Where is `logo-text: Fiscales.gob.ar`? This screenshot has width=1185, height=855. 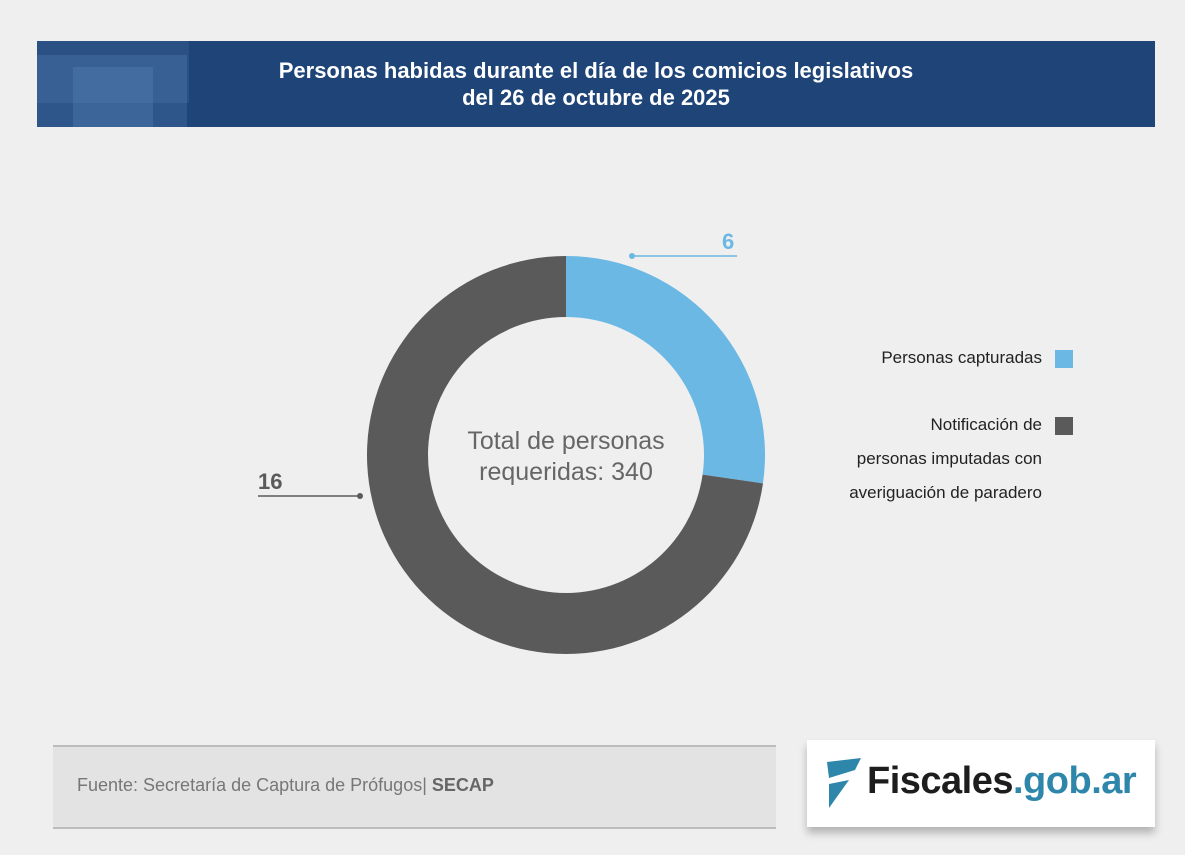
logo-text: Fiscales.gob.ar is located at coordinates (1002, 781).